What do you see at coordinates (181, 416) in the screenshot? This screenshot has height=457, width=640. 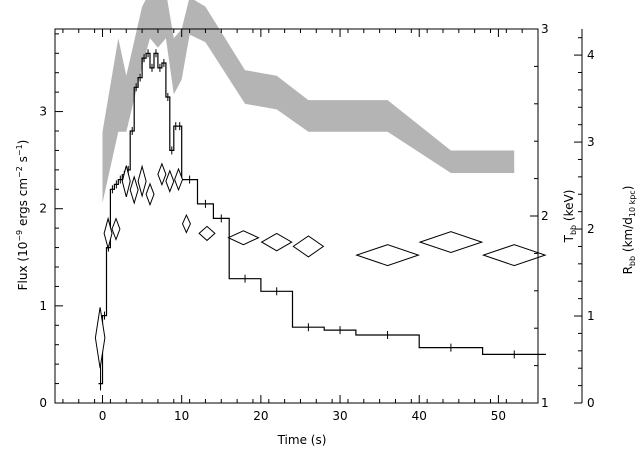 I see `x-tick-label: 10` at bounding box center [181, 416].